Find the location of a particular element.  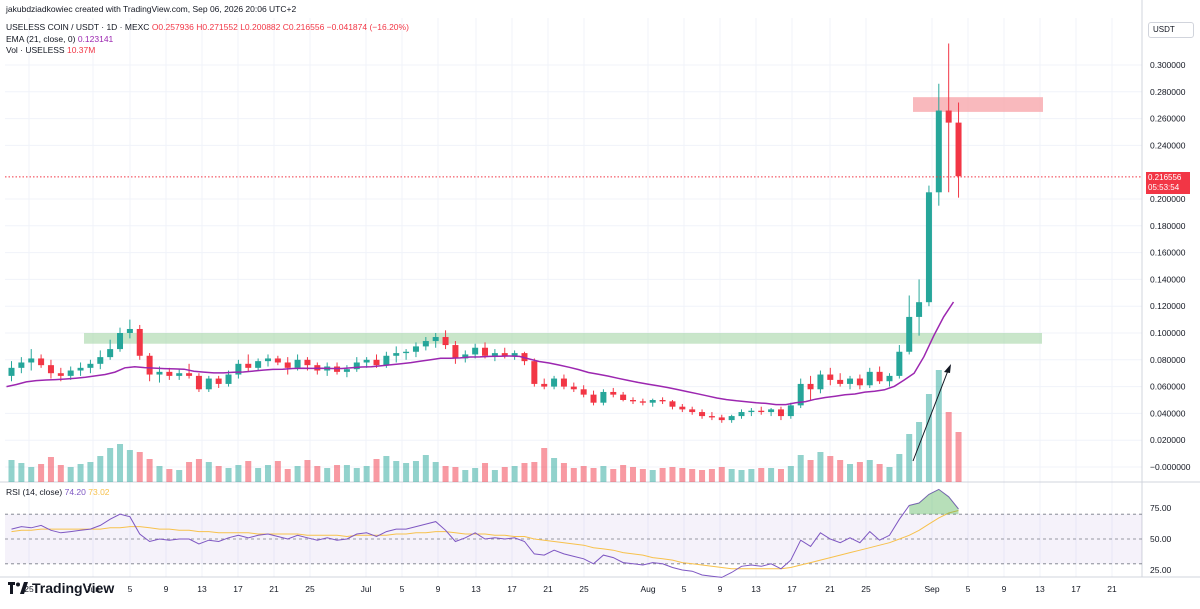

time-tick-label: 21 is located at coordinates (830, 589).